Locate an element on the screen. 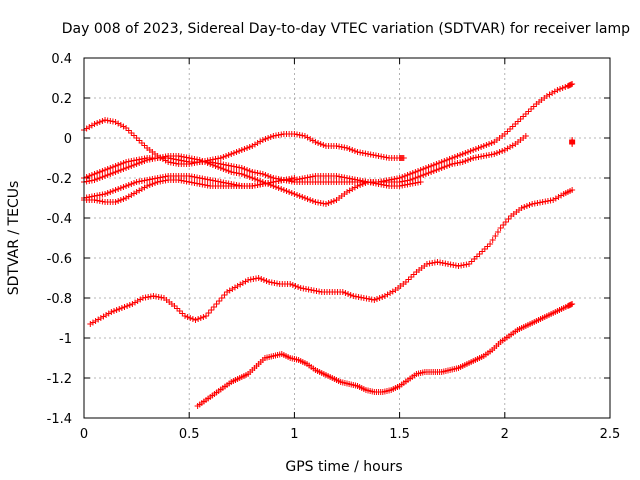  y-tick-label: 0.4 is located at coordinates (61, 59).